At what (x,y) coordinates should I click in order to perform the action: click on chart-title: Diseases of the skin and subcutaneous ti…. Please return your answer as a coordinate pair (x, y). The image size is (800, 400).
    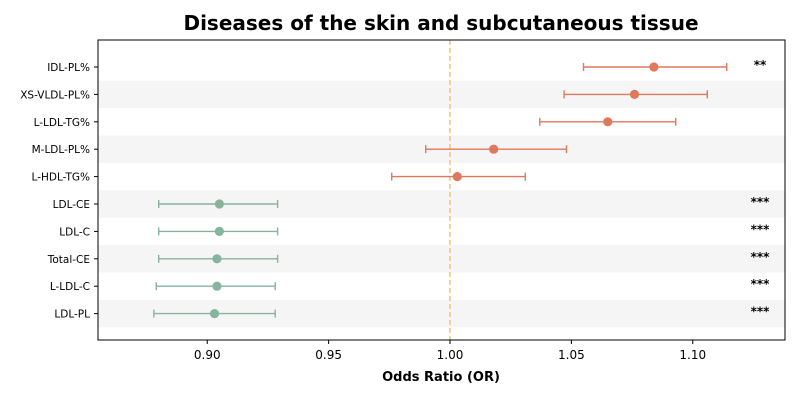
    Looking at the image, I should click on (440, 23).